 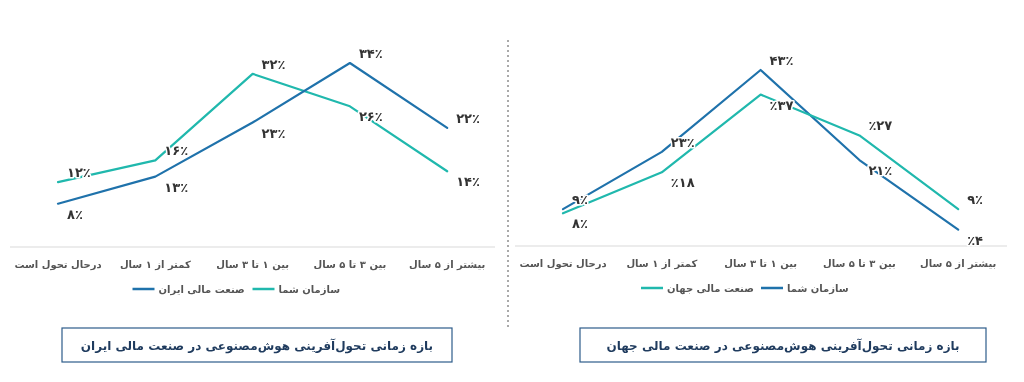 What do you see at coordinates (176, 187) in the screenshot?
I see `data-label: ۱۳٪` at bounding box center [176, 187].